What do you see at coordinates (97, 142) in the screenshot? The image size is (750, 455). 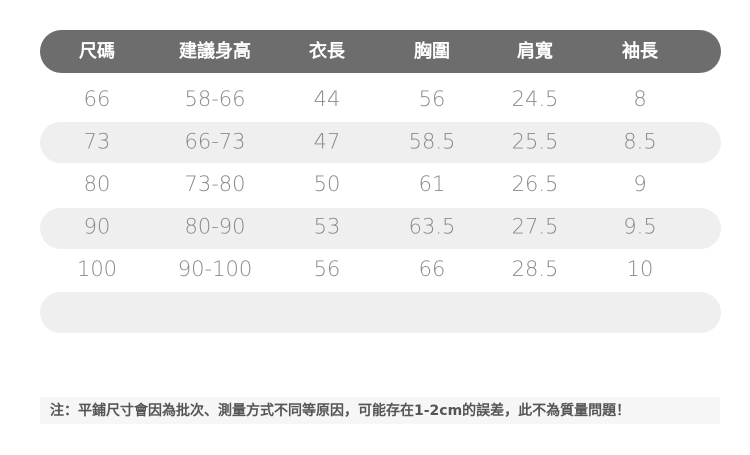 I see `table-cell: 73` at bounding box center [97, 142].